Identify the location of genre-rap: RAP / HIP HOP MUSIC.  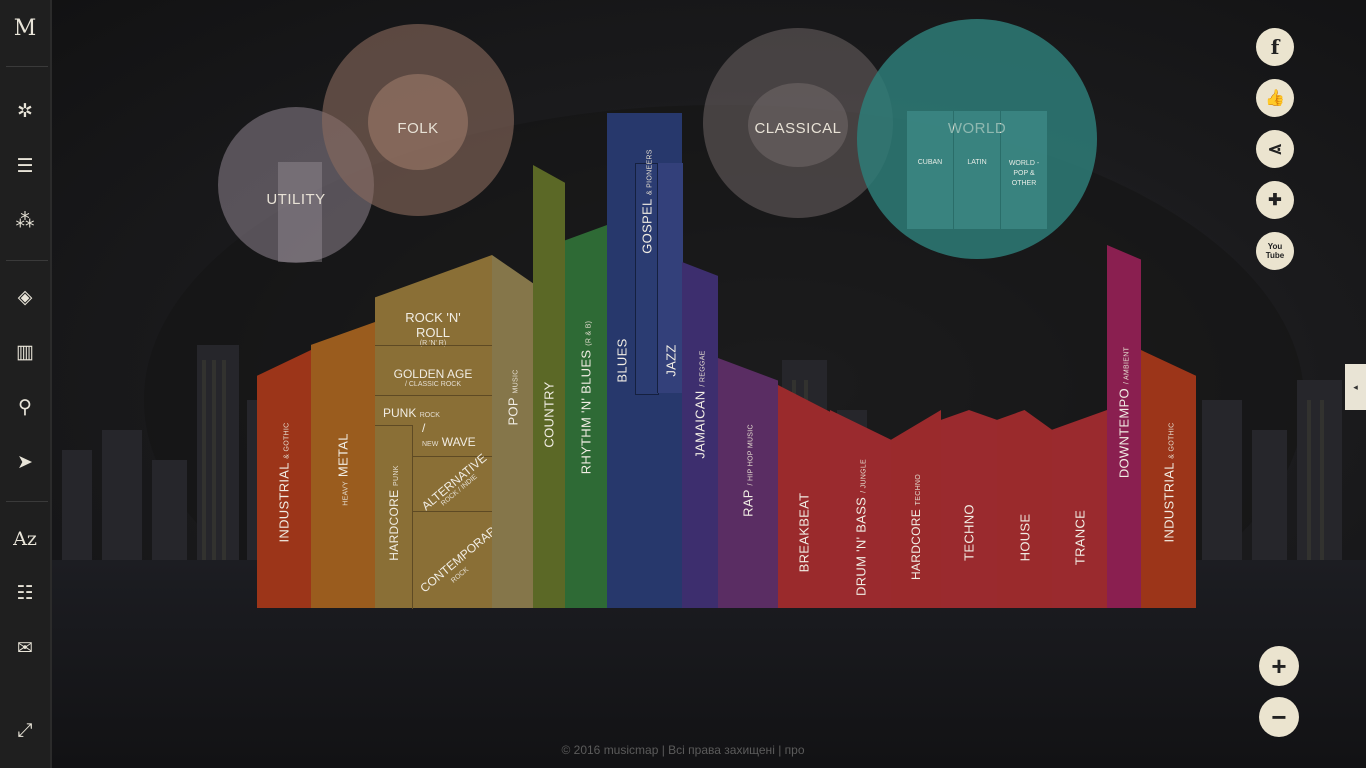
(748, 483).